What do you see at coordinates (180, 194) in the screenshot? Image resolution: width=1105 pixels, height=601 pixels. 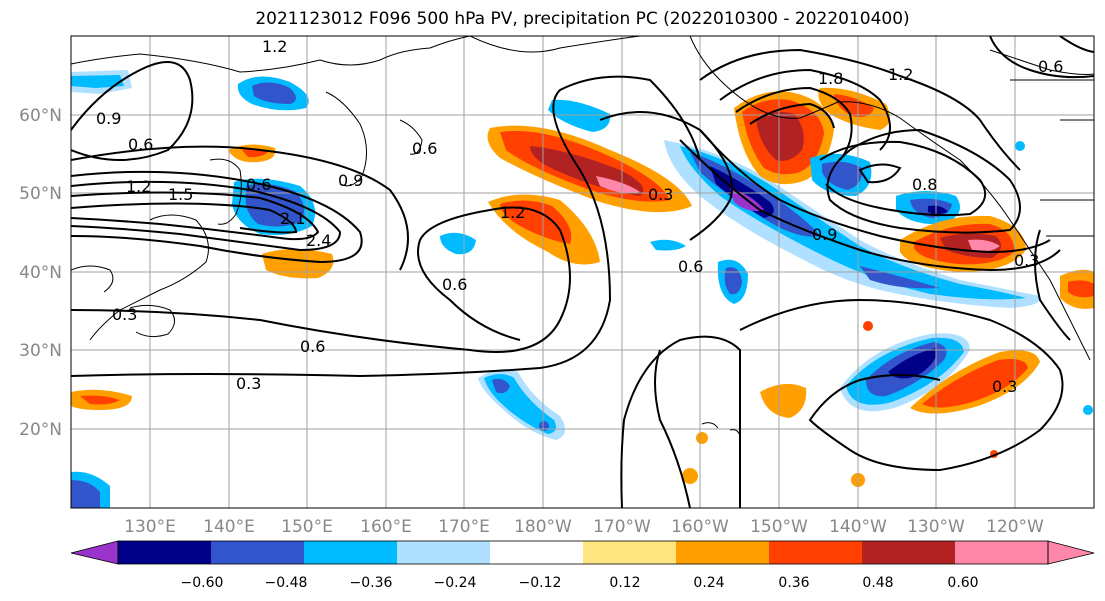 I see `contour-label: 1.5` at bounding box center [180, 194].